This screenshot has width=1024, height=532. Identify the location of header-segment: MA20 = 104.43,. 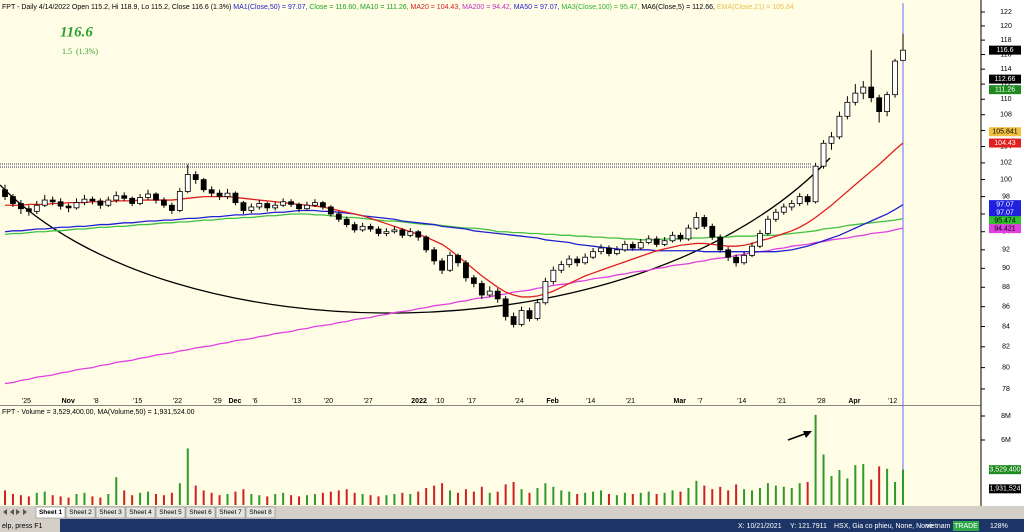
(437, 7).